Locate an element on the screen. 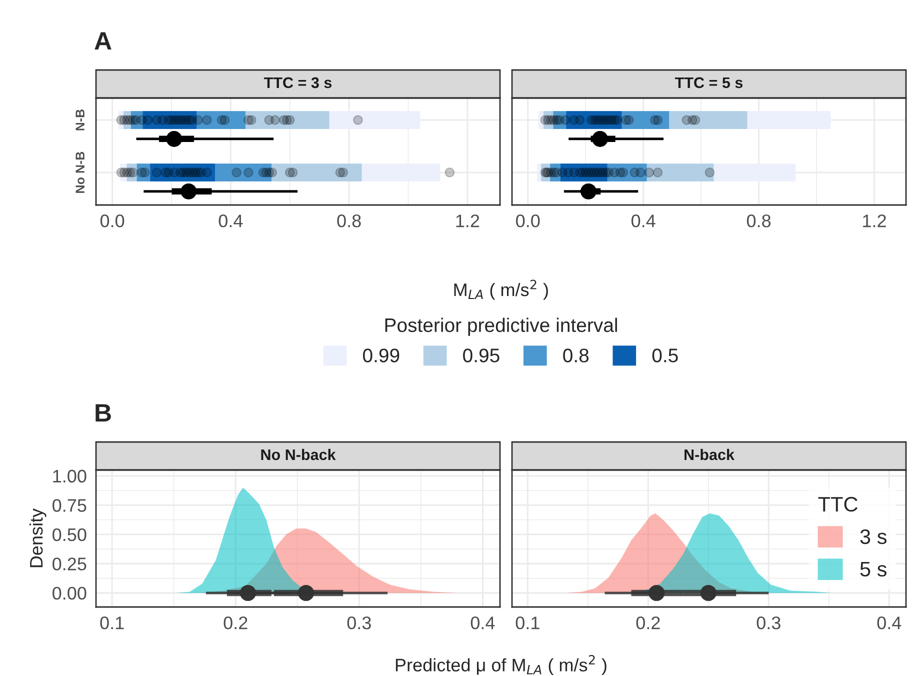  legend-label: 0.95 is located at coordinates (481, 355).